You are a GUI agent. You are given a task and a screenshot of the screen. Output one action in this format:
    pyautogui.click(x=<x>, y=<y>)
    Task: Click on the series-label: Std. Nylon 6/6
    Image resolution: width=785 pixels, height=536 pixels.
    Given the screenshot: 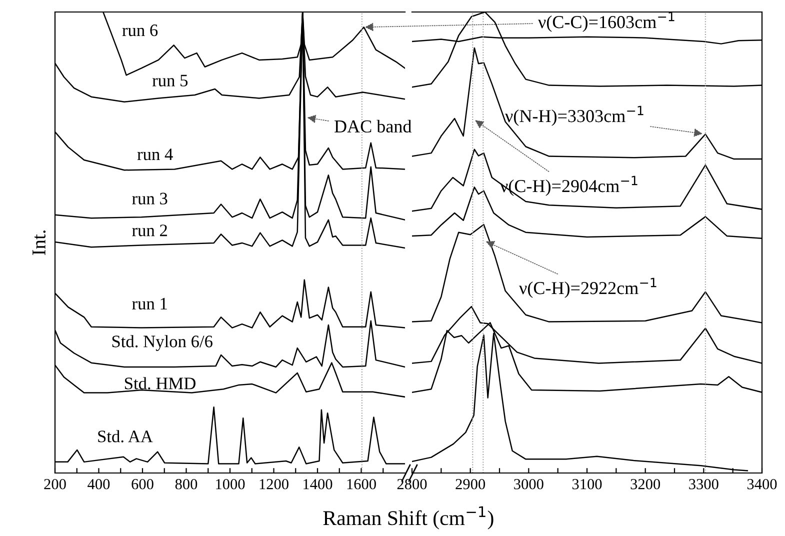 What is the action you would take?
    pyautogui.click(x=162, y=343)
    